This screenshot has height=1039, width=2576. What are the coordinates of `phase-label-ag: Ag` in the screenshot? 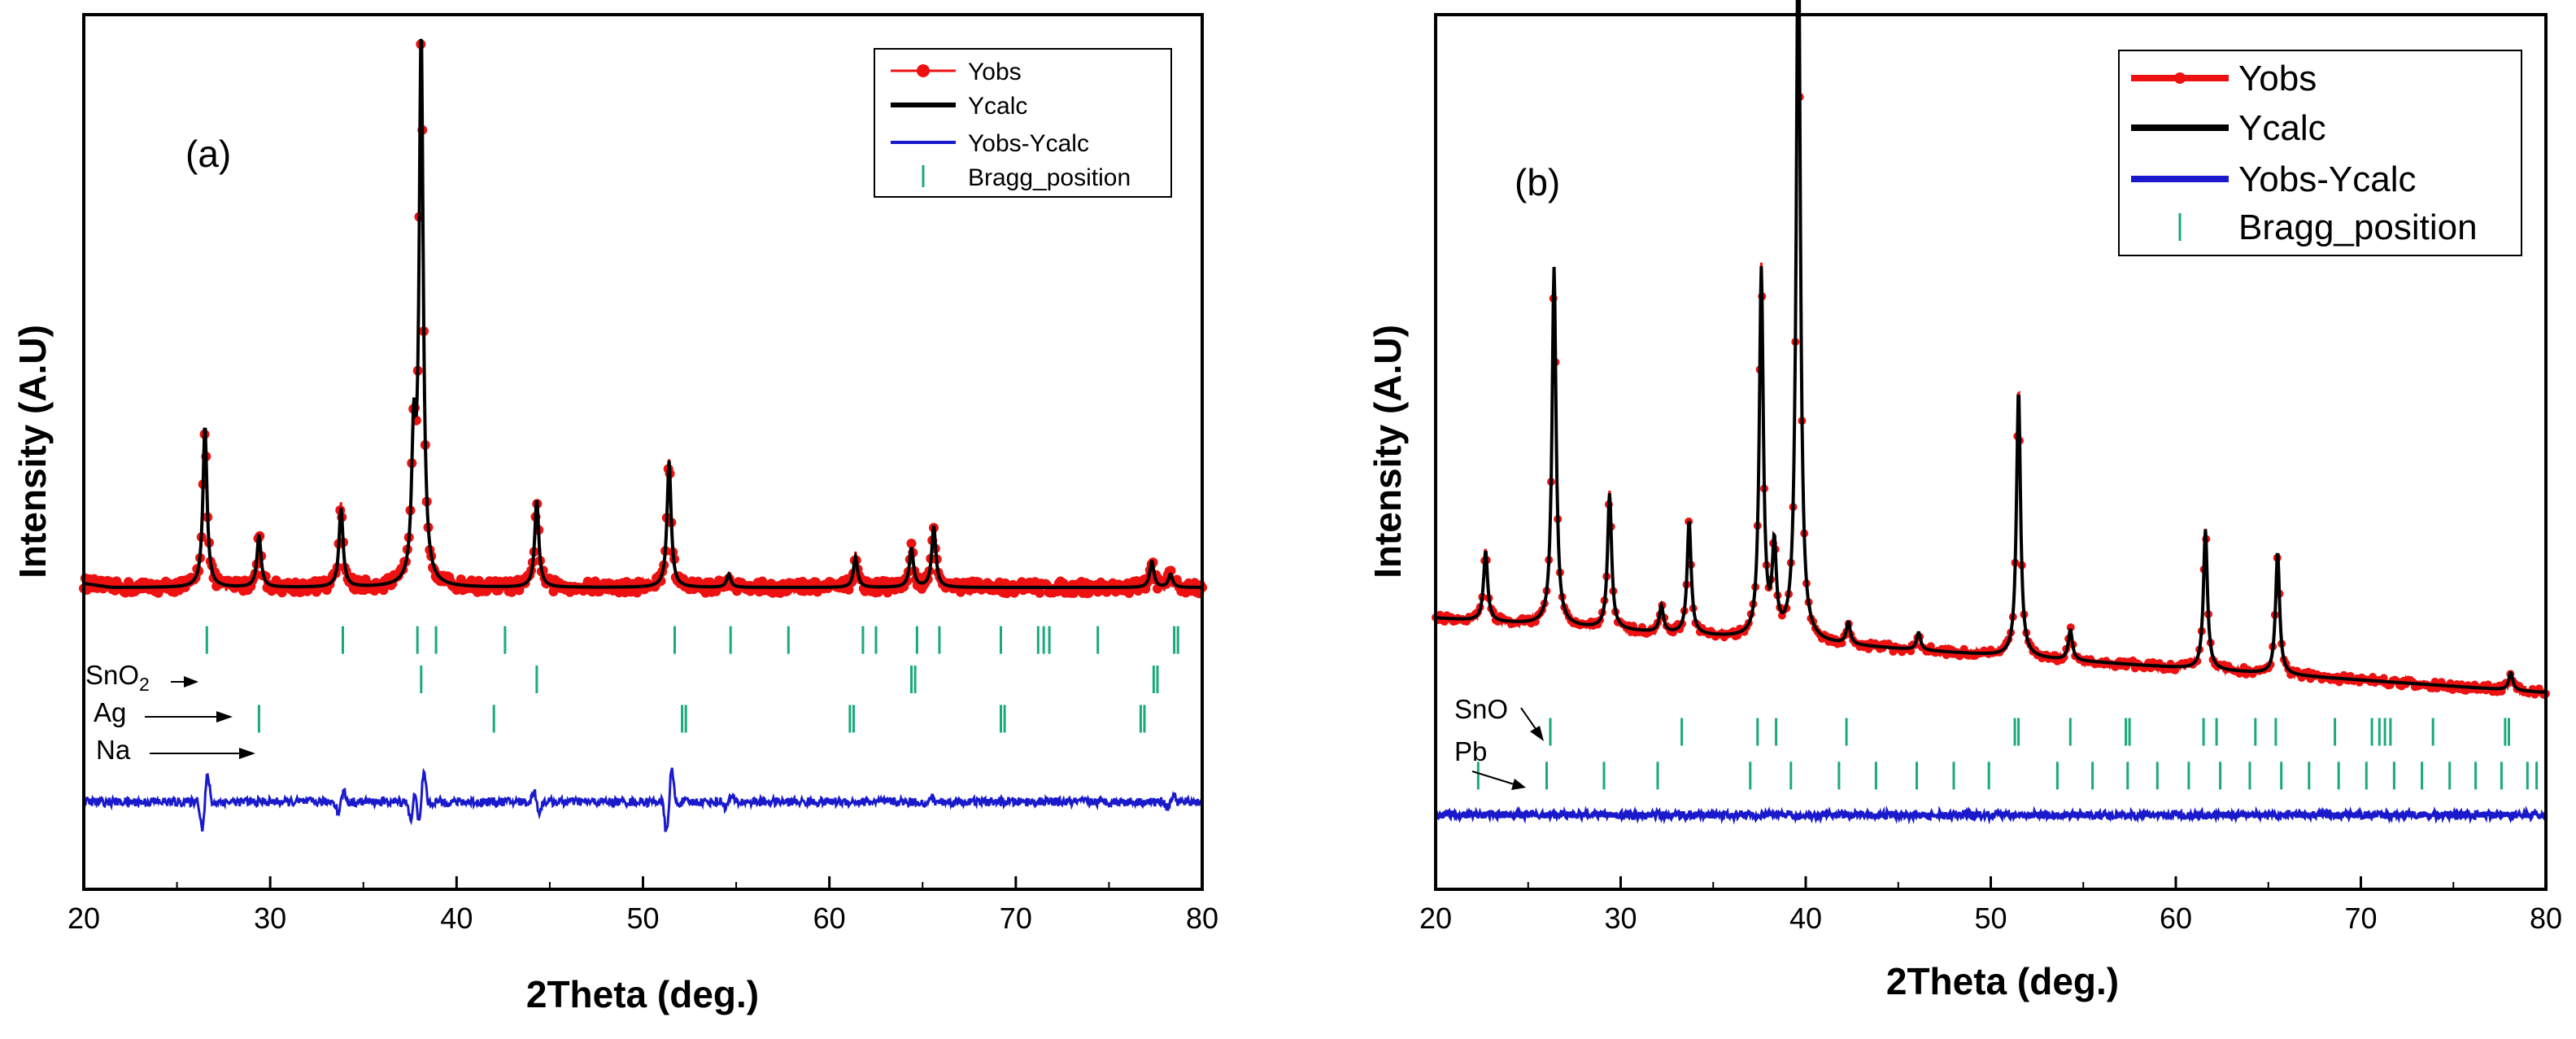 It's located at (110, 712).